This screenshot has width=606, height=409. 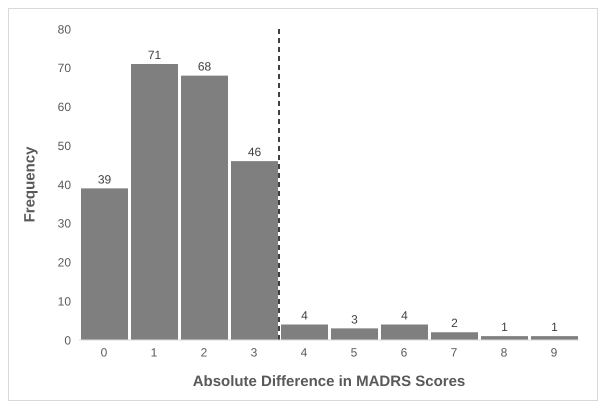 What do you see at coordinates (65, 223) in the screenshot?
I see `y-tick-label: 30` at bounding box center [65, 223].